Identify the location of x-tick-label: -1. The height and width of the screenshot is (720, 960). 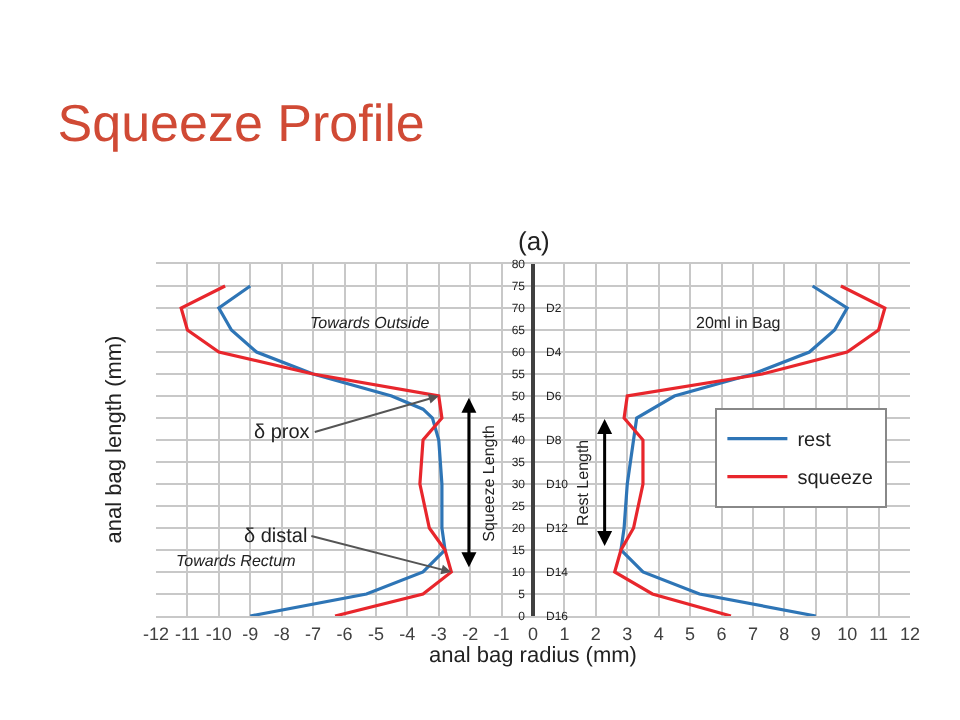
(501, 633).